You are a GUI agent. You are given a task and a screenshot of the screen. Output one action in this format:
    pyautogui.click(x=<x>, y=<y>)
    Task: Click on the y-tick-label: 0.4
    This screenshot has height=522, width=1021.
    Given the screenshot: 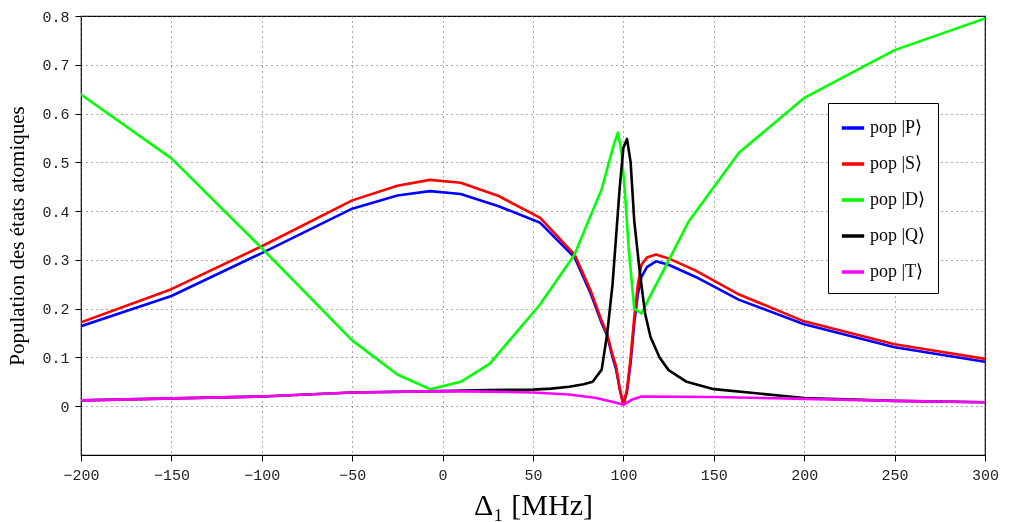 What is the action you would take?
    pyautogui.click(x=56, y=213)
    